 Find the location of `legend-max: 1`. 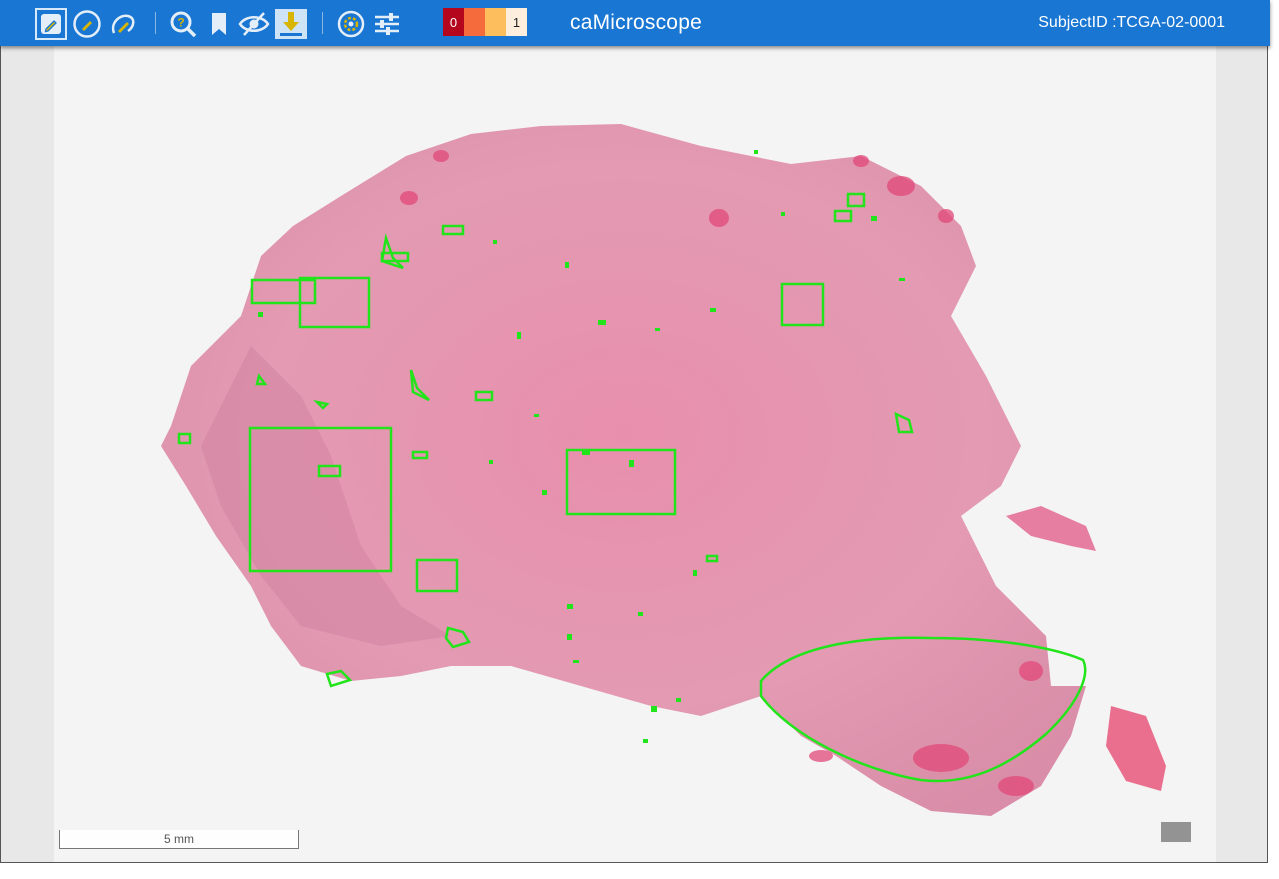

legend-max: 1 is located at coordinates (516, 22).